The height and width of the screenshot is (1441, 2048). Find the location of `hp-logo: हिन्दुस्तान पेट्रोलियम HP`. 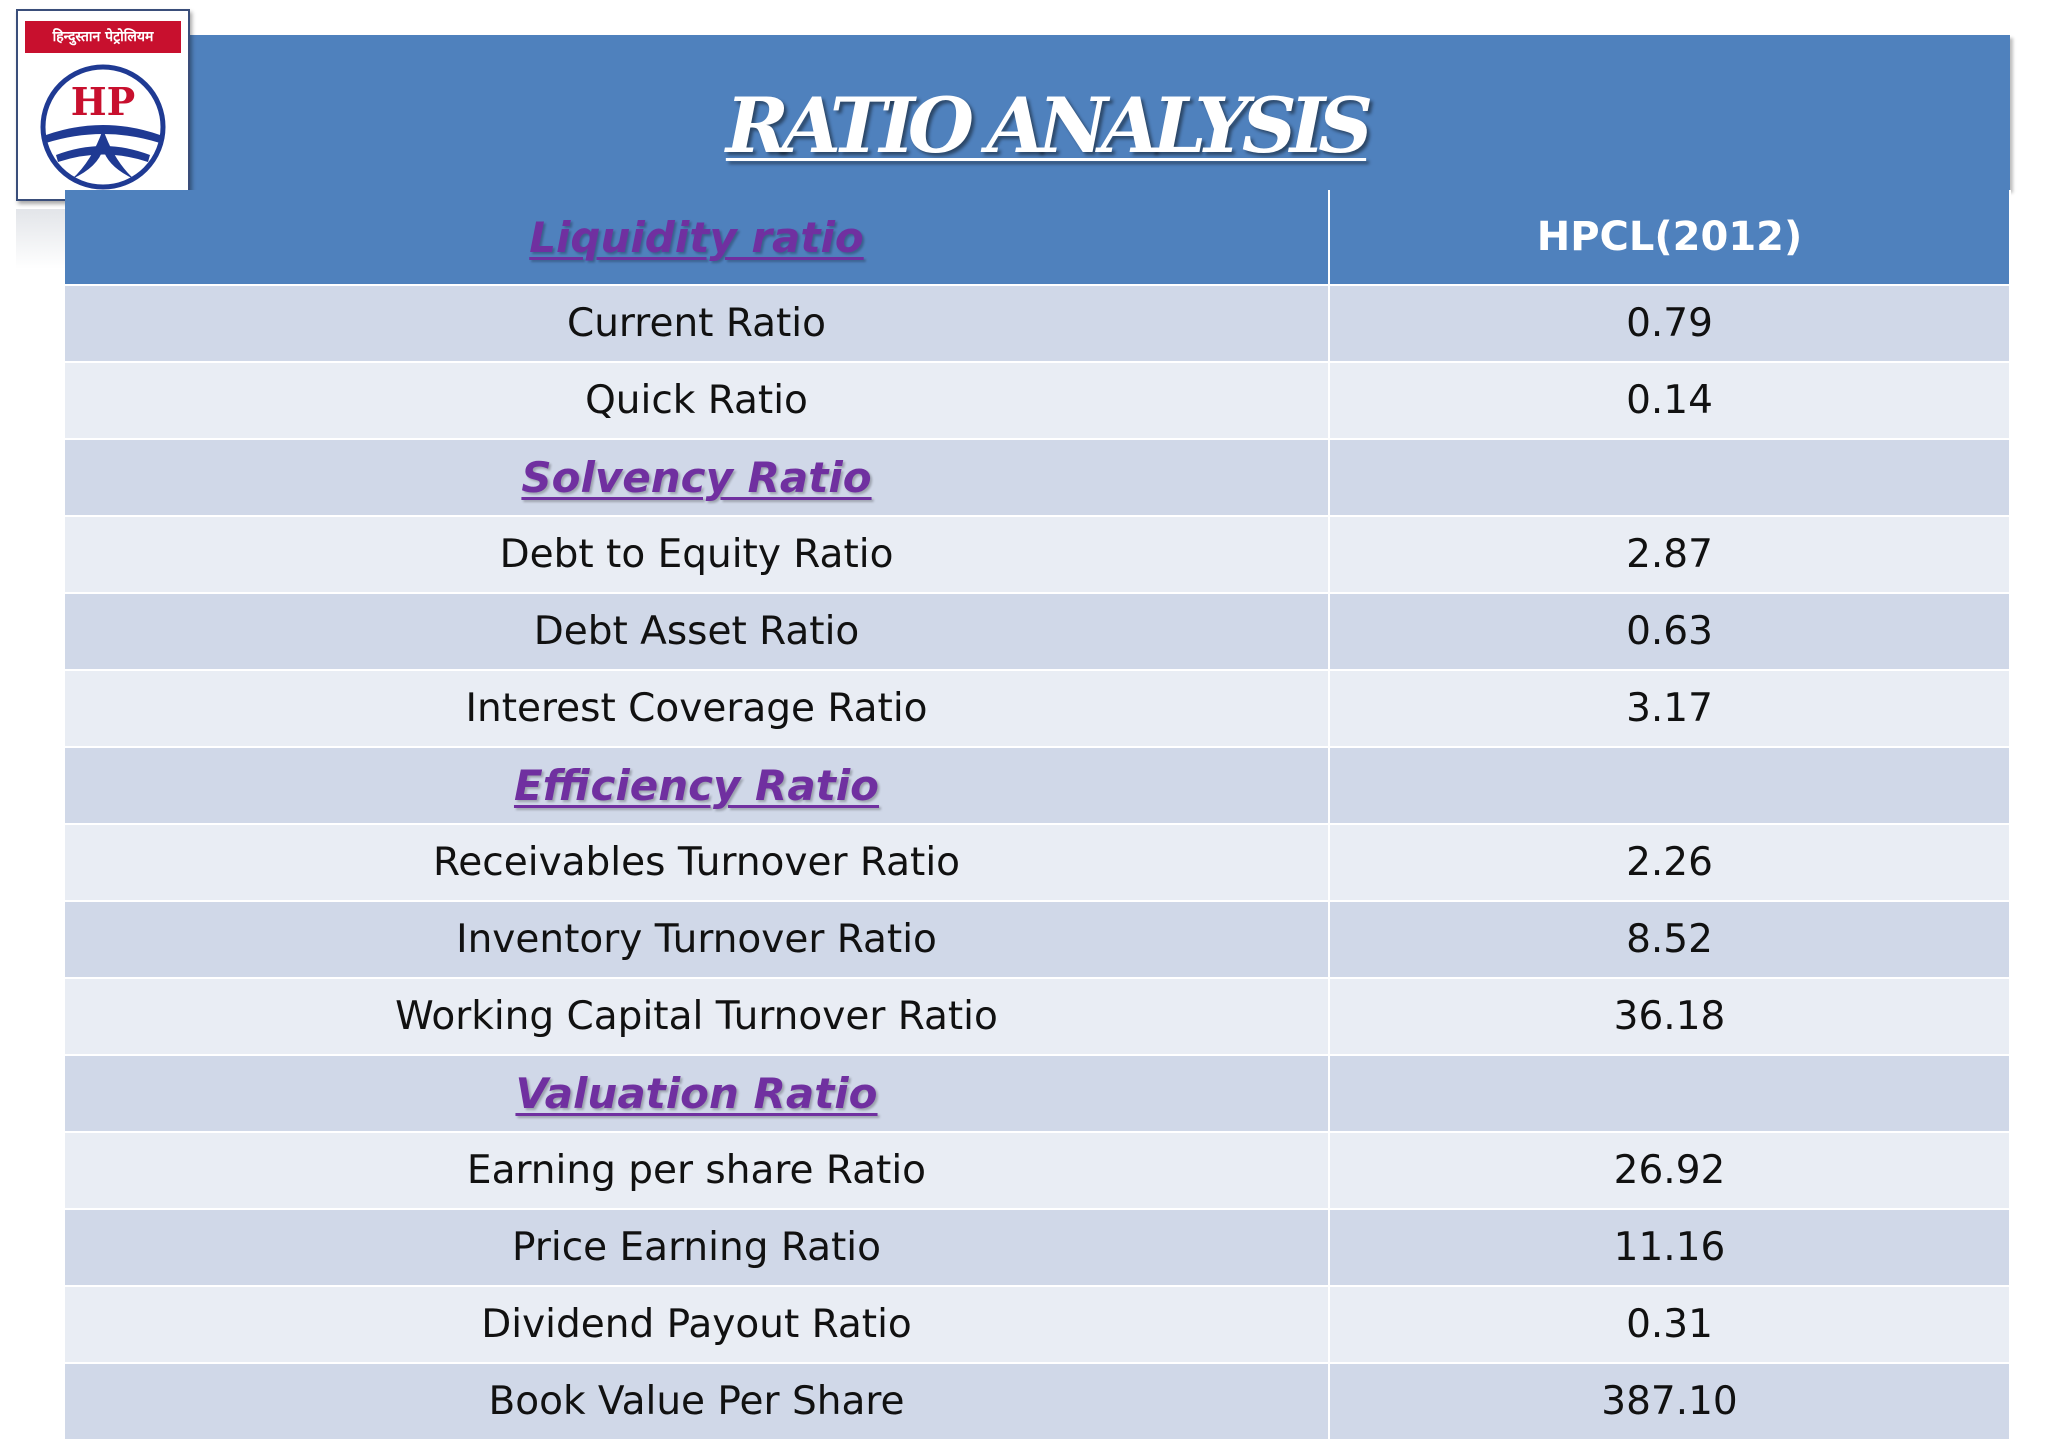

hp-logo: हिन्दुस्तान पेट्रोलियम HP is located at coordinates (103, 105).